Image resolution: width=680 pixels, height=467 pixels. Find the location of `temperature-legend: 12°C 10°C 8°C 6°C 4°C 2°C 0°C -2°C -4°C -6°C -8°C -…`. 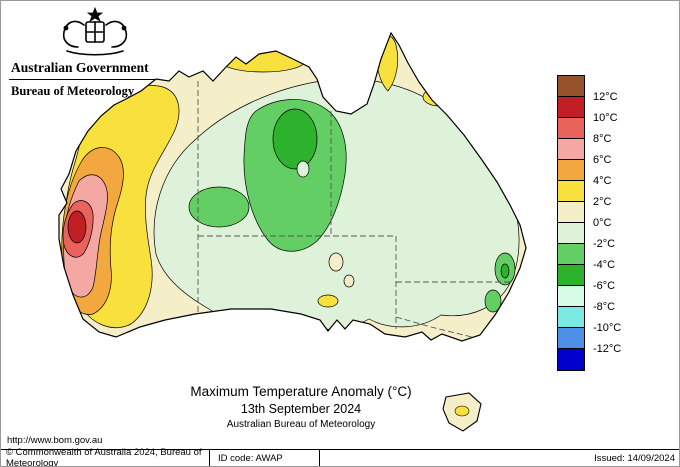

temperature-legend: 12°C 10°C 8°C 6°C 4°C 2°C 0°C -2°C -4°C -6°C -8°C -… is located at coordinates (599, 223).